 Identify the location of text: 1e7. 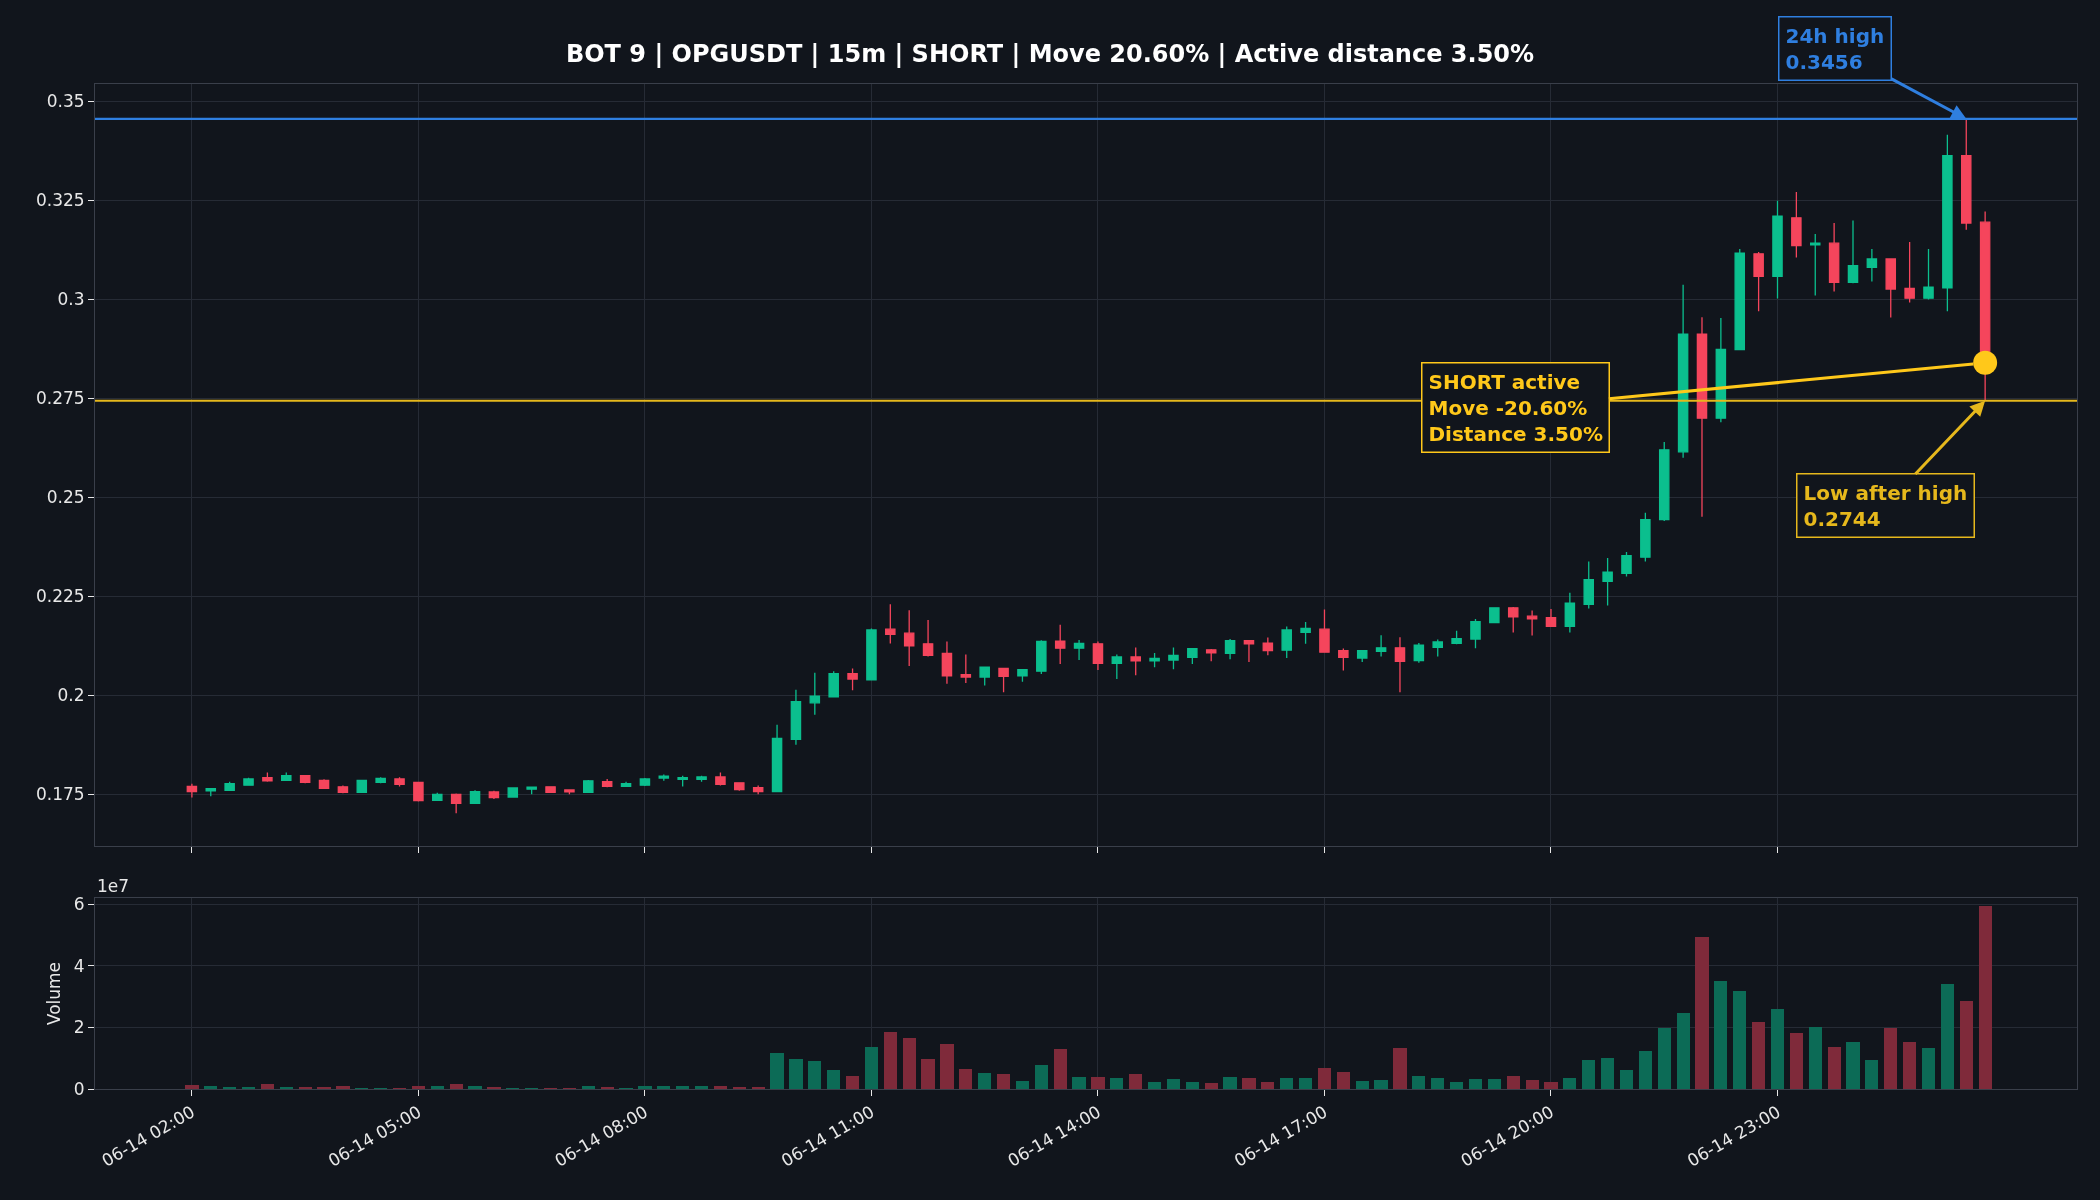
(113, 886).